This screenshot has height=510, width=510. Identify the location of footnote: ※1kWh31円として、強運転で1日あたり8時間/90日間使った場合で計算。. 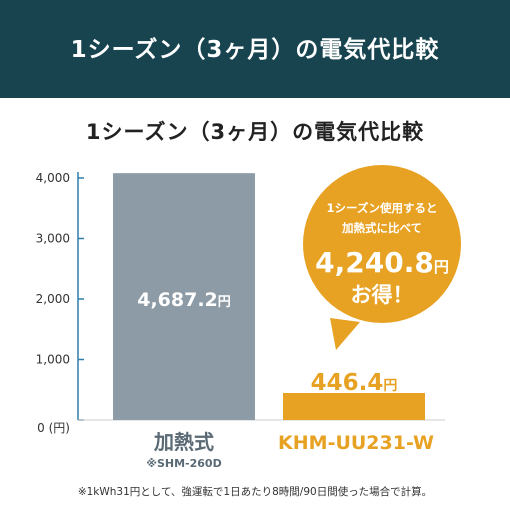
(255, 492).